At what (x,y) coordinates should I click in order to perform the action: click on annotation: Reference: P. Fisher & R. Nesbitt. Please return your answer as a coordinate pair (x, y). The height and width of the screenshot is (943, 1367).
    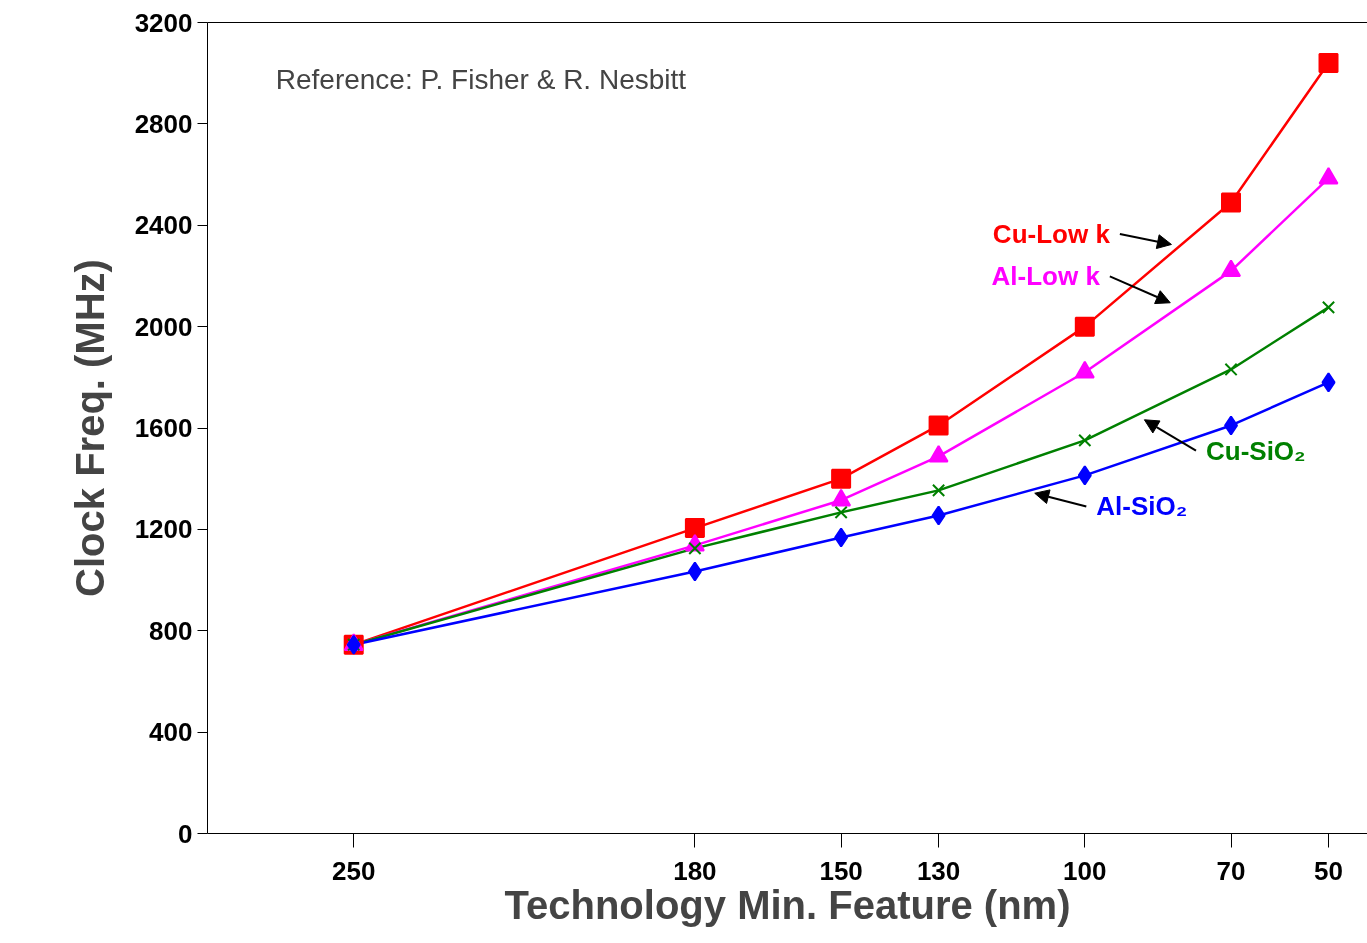
    Looking at the image, I should click on (481, 79).